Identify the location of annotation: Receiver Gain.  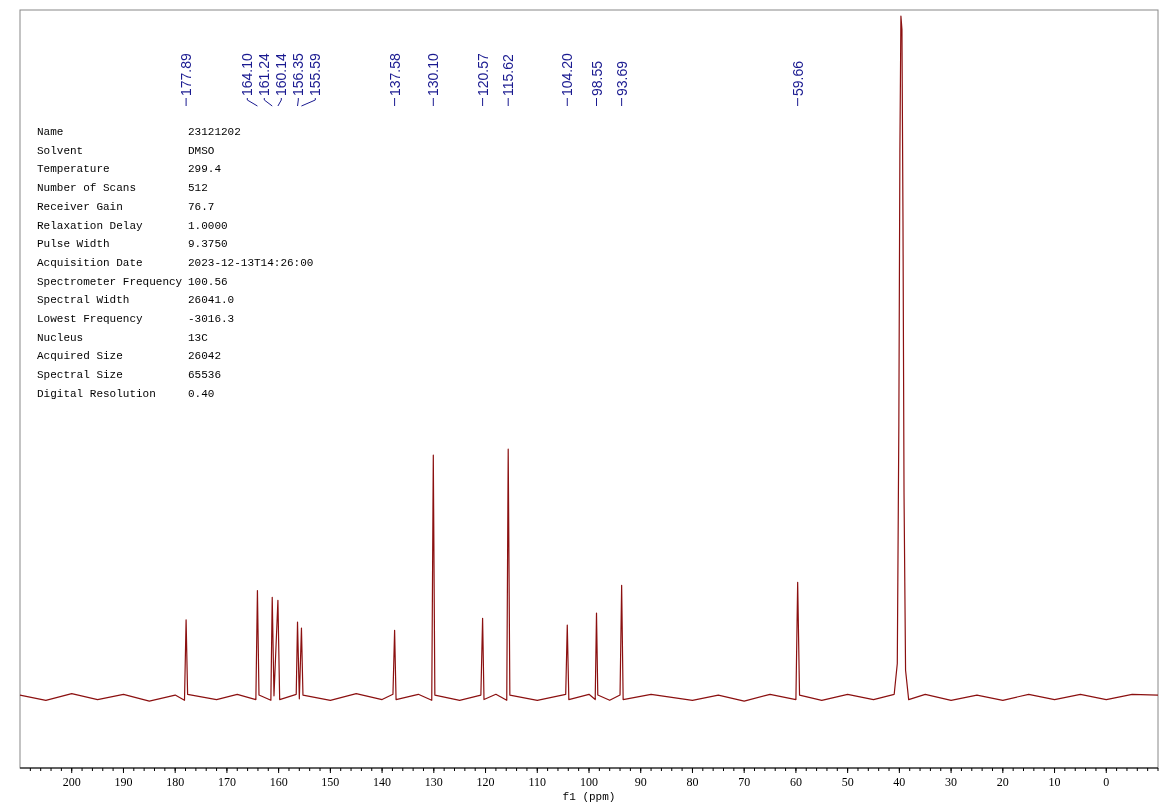
(80, 206).